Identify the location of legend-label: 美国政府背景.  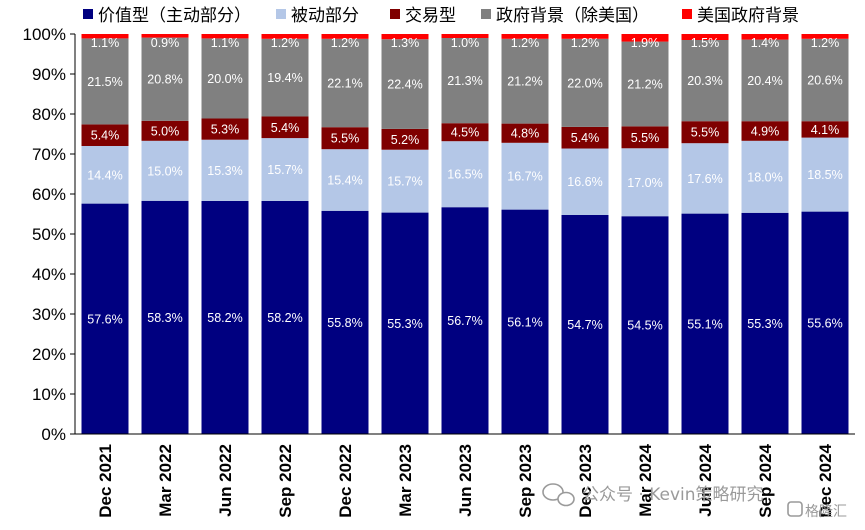
(748, 16).